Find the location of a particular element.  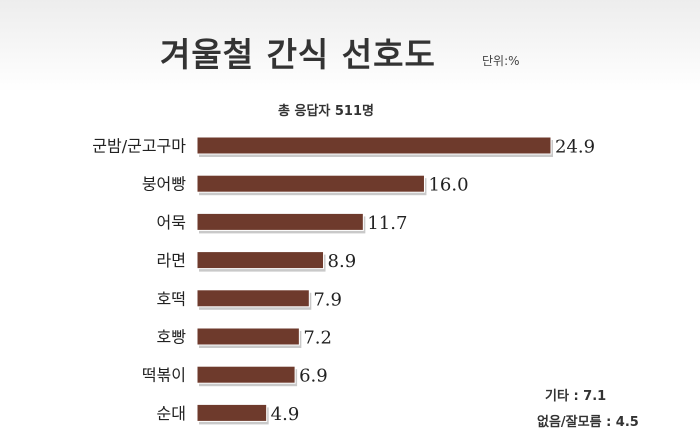

value-label-item-1: 24.9 is located at coordinates (575, 147).